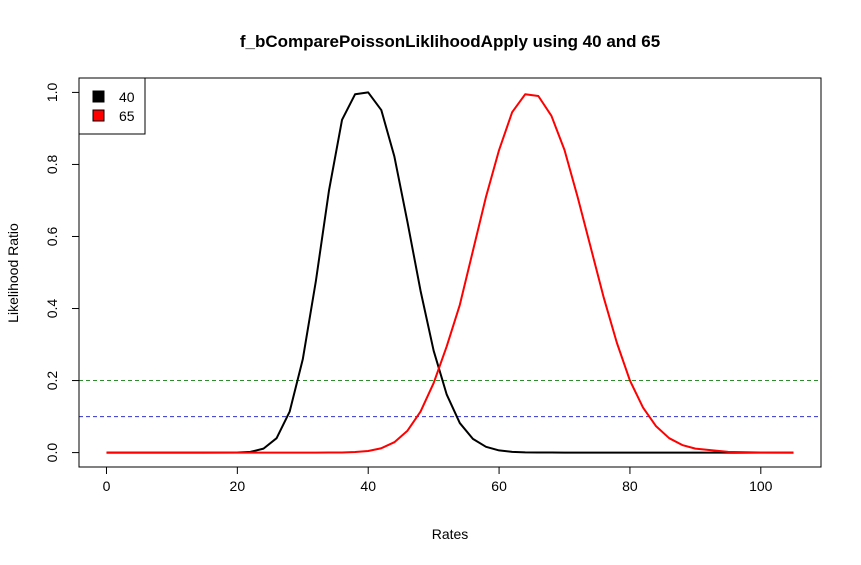 Image resolution: width=861 pixels, height=565 pixels. I want to click on x-tick-label: 20, so click(238, 486).